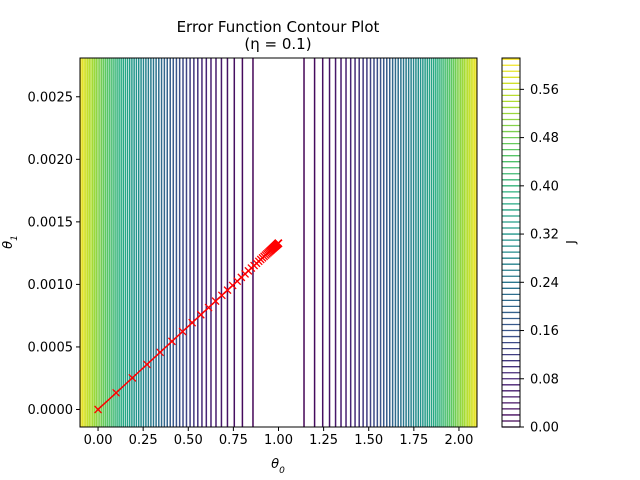 The width and height of the screenshot is (640, 480). What do you see at coordinates (278, 27) in the screenshot?
I see `chart-title: Error Function Contour Plot` at bounding box center [278, 27].